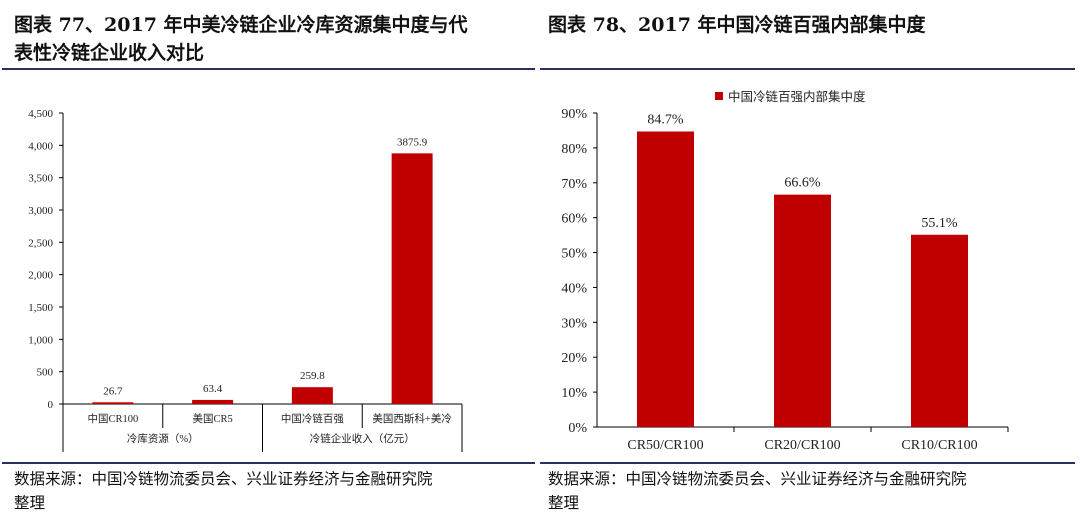  What do you see at coordinates (312, 376) in the screenshot?
I see `data-label: 259.8` at bounding box center [312, 376].